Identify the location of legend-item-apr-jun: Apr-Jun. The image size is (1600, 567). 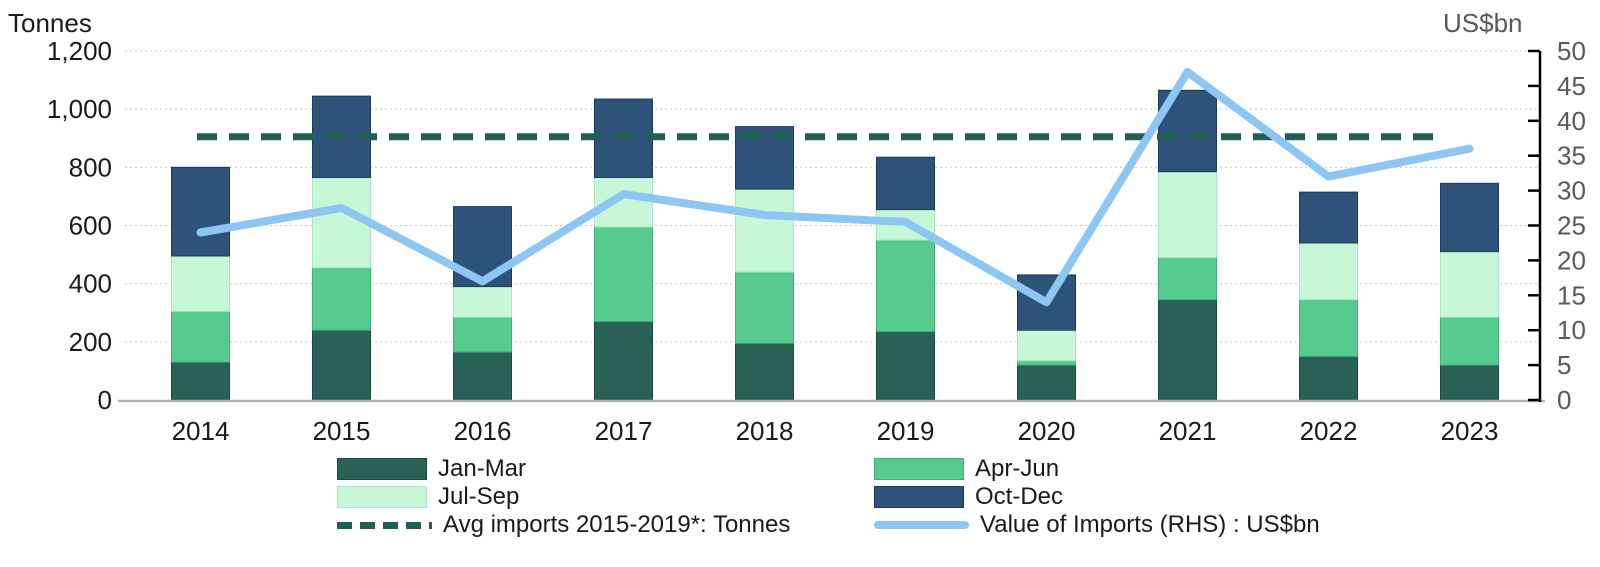
(1097, 469).